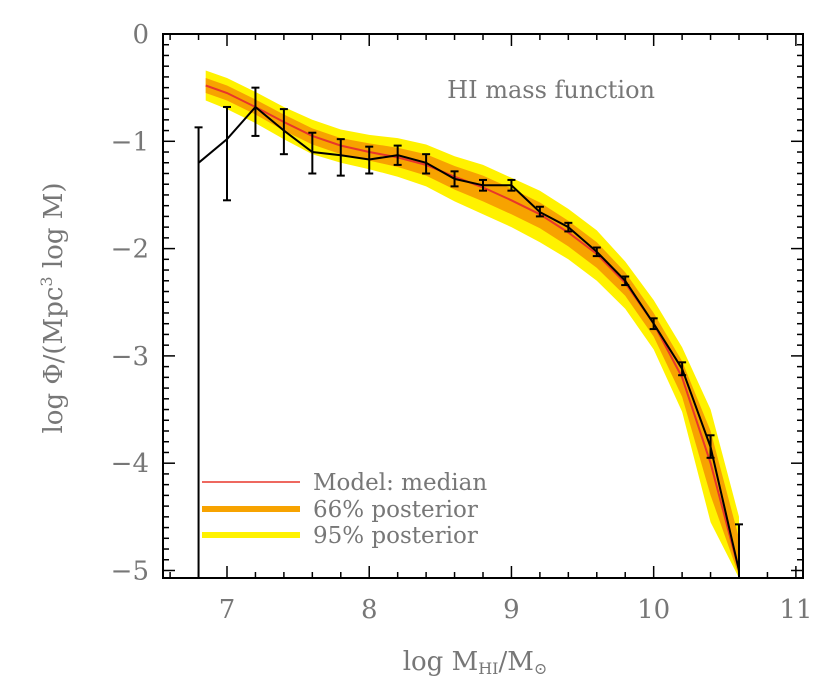  I want to click on y-axis-label: log Φ/(Mpc3 log M), so click(53, 307).